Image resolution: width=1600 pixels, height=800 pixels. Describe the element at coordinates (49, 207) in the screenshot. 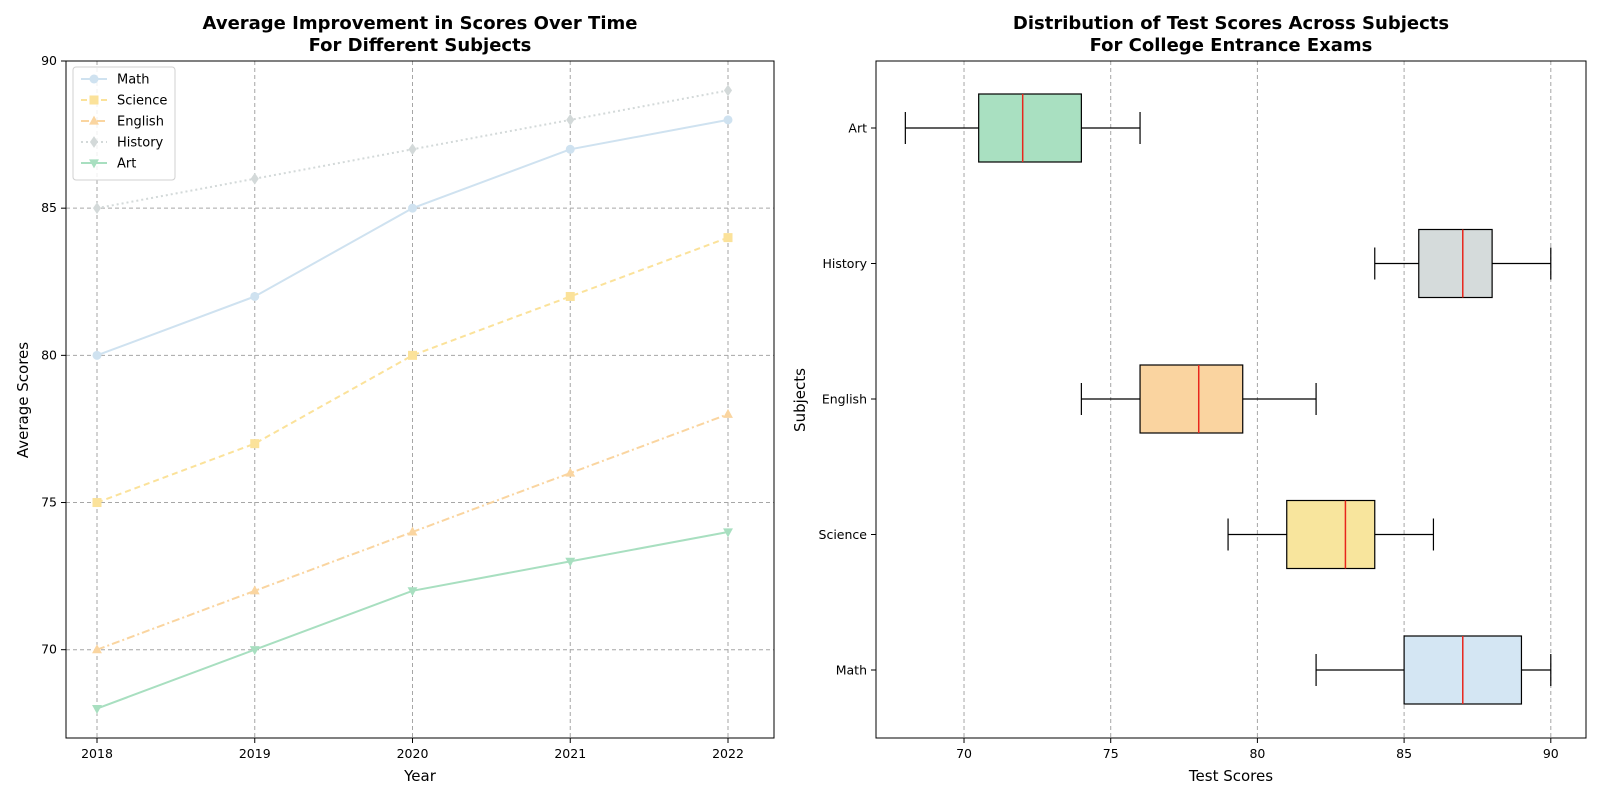

I see `y-tick-label-85: 85` at that location.